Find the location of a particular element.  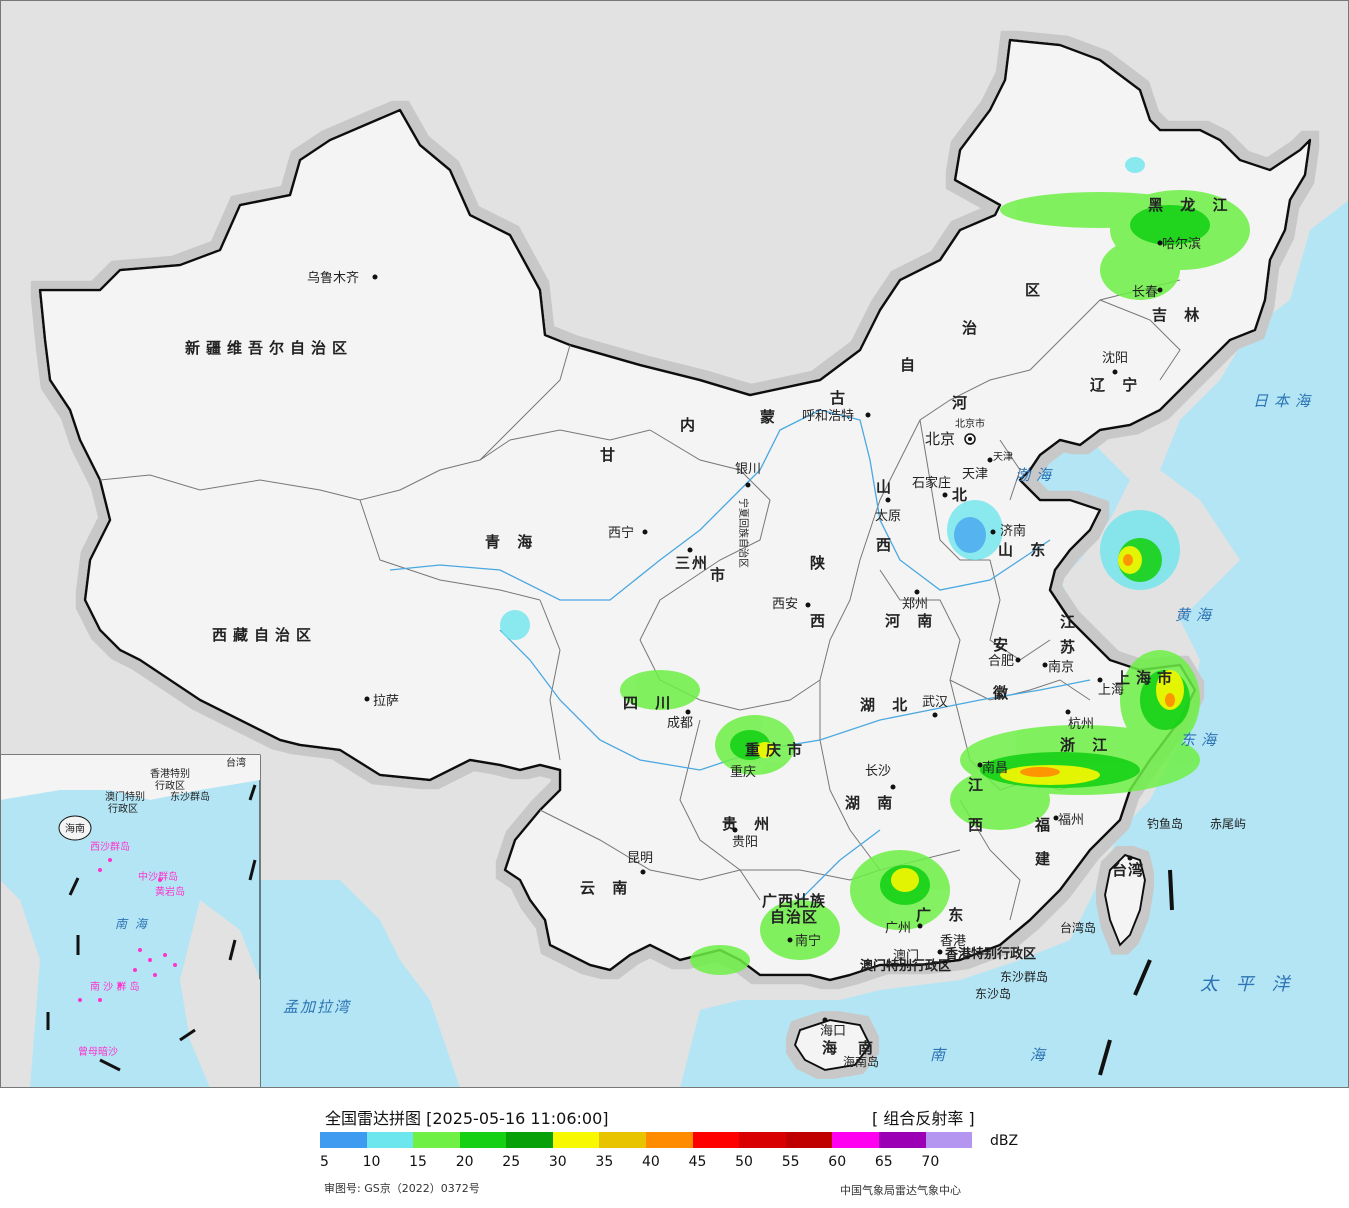

region-label-guangxi-2: 自治区 is located at coordinates (794, 917).